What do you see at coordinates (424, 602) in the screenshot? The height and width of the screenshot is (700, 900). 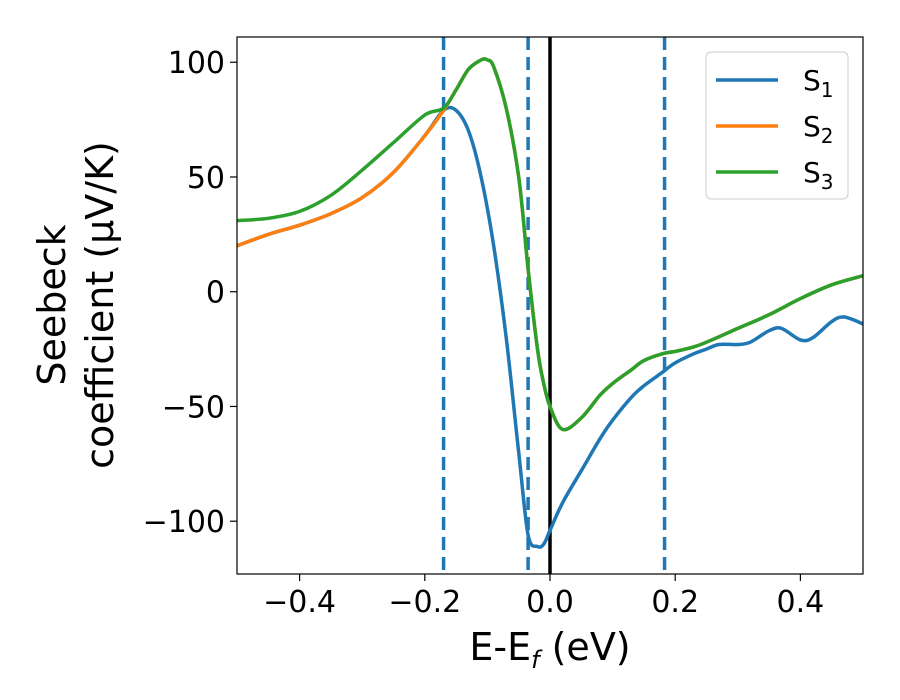 I see `x-tick-label: −0.2` at bounding box center [424, 602].